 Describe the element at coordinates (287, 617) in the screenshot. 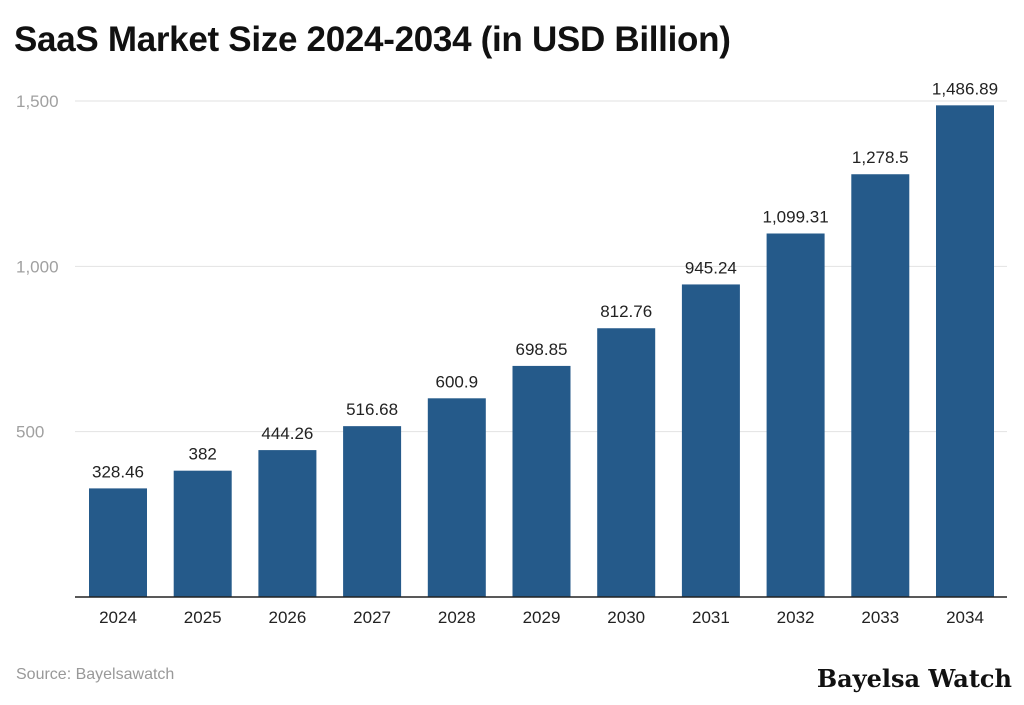

I see `x-tick-label: 2026` at that location.